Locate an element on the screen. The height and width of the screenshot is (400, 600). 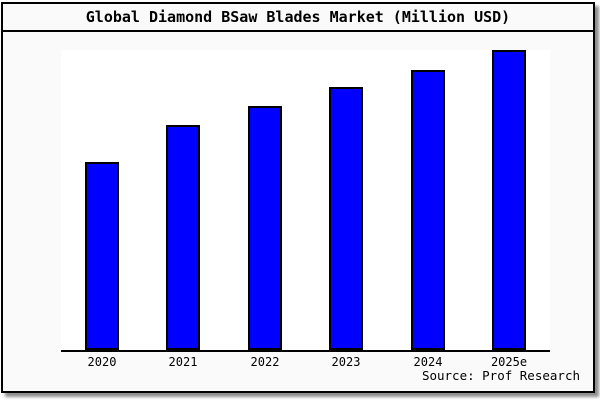
x-tick-label-2020: 2020 is located at coordinates (102, 362).